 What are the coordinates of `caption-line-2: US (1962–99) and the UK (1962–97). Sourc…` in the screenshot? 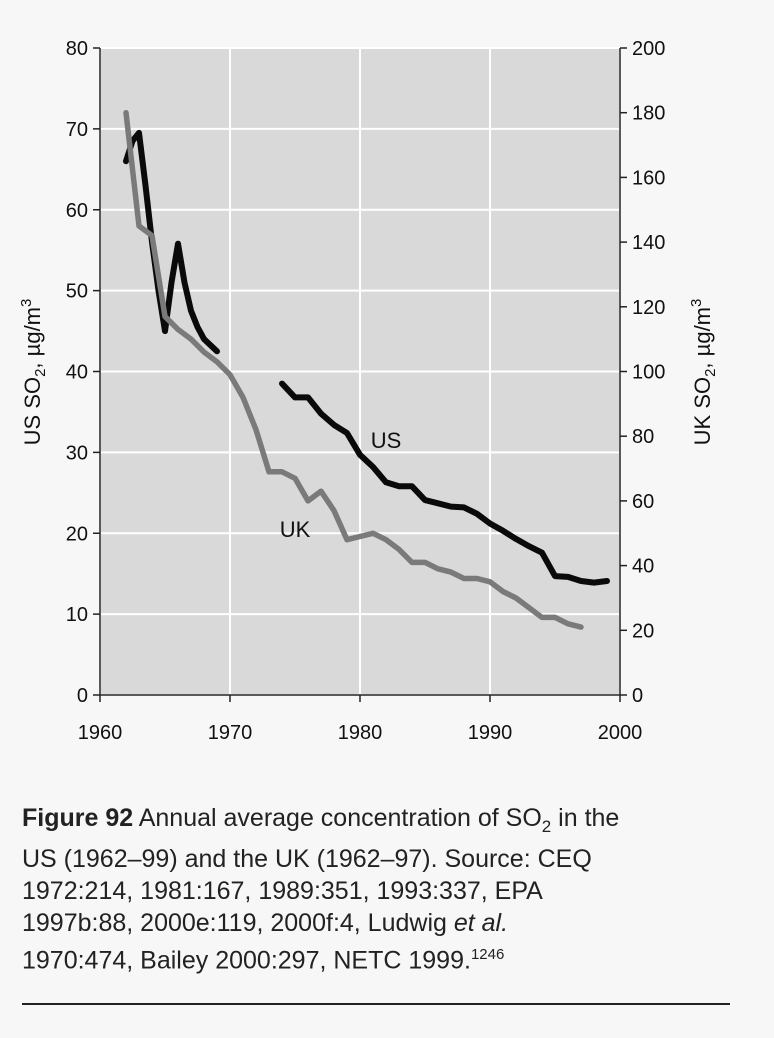 It's located at (307, 859).